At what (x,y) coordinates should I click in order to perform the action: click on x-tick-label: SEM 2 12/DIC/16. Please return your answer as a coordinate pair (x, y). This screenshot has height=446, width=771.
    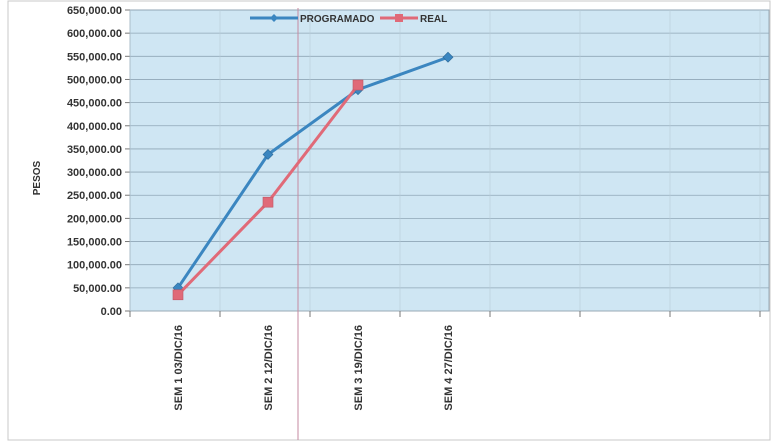
    Looking at the image, I should click on (269, 368).